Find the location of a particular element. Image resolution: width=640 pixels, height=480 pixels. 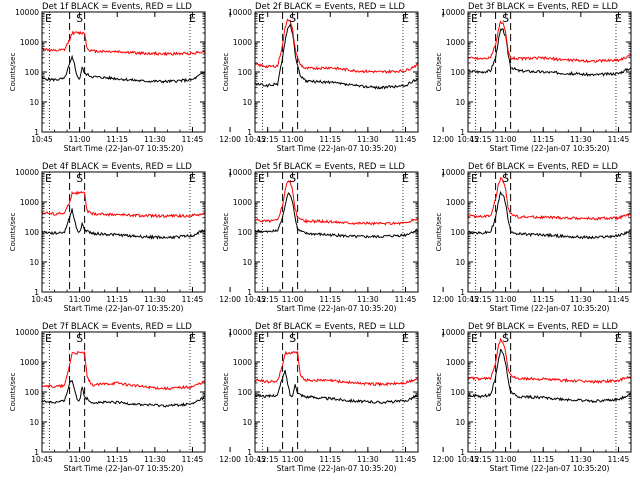

panel-title: Det 2f BLACK = Events, RED = LLD is located at coordinates (330, 7).